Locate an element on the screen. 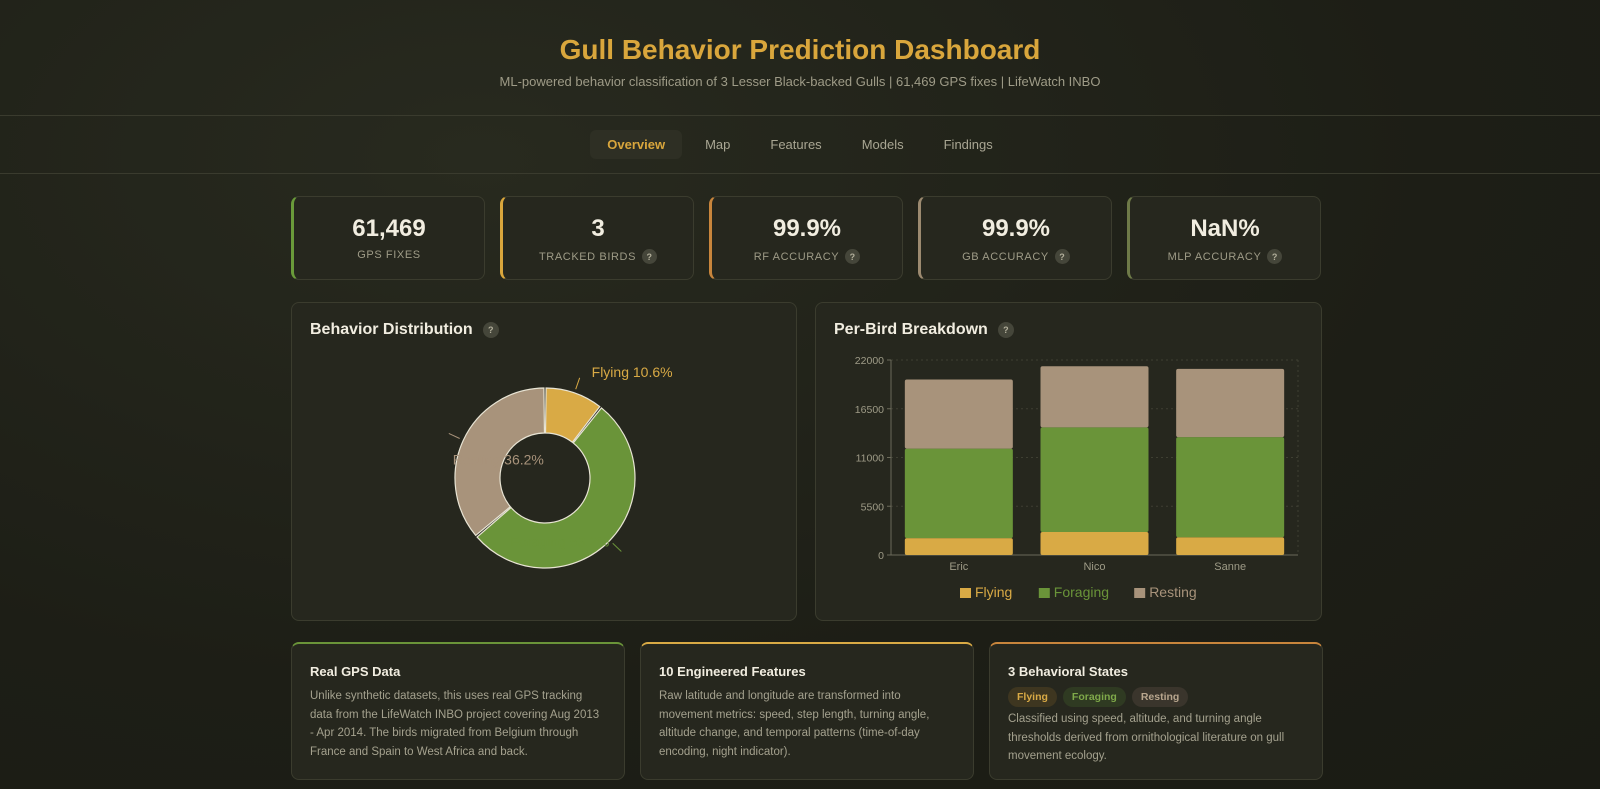  kpi-label: MLP ACCURACY is located at coordinates (1214, 256).